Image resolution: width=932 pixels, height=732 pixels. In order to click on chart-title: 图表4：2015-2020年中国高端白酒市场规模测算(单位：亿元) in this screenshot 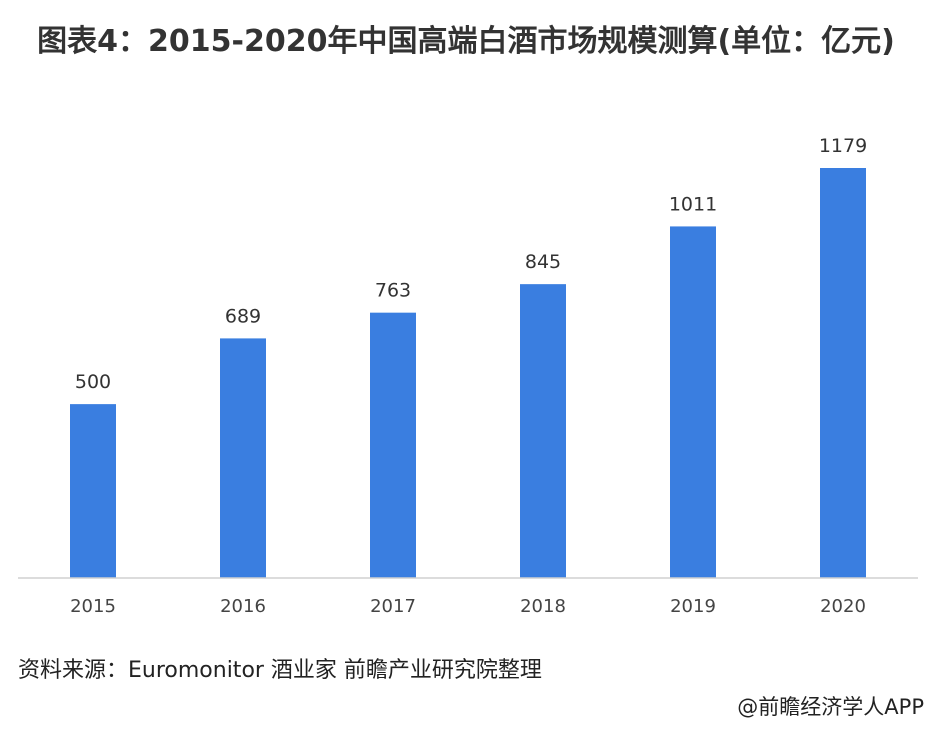, I will do `click(466, 41)`.